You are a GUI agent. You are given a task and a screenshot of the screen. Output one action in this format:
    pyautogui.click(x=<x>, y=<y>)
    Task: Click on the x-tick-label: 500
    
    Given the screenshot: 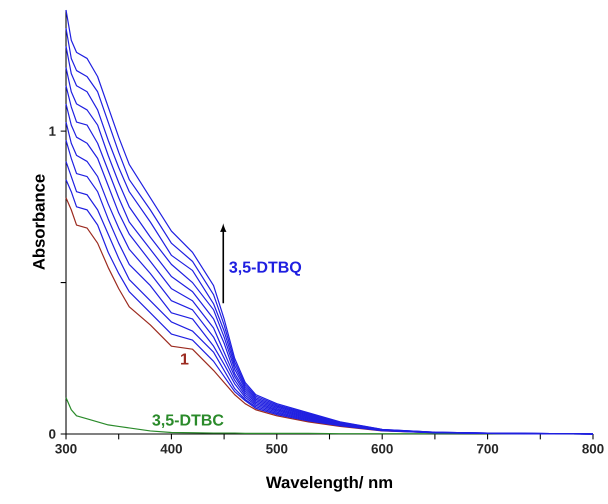 What is the action you would take?
    pyautogui.click(x=277, y=449)
    